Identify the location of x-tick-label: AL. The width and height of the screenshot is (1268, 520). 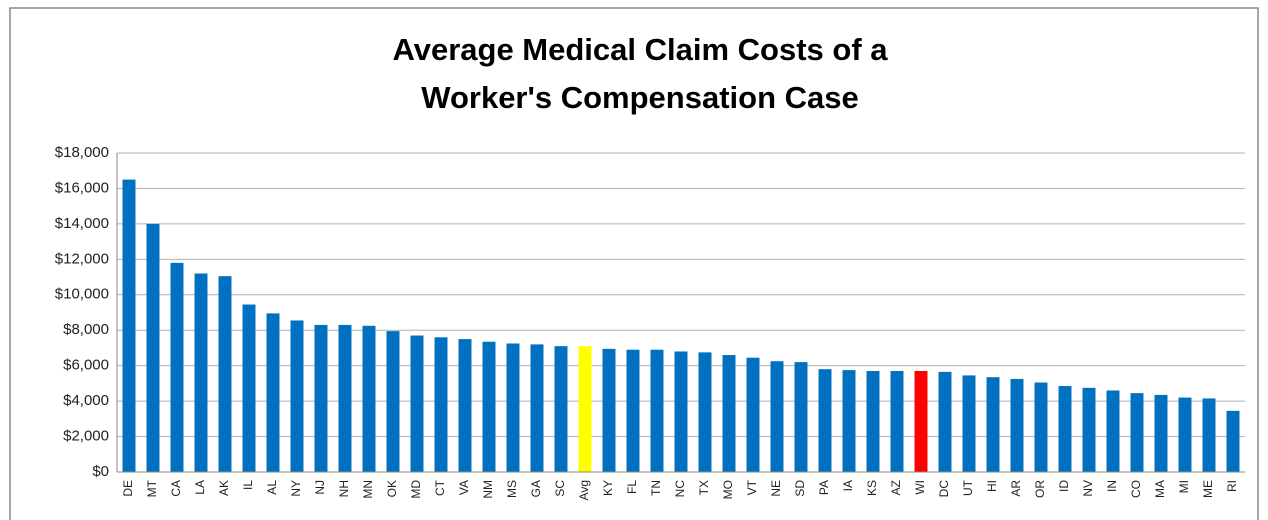
(272, 487).